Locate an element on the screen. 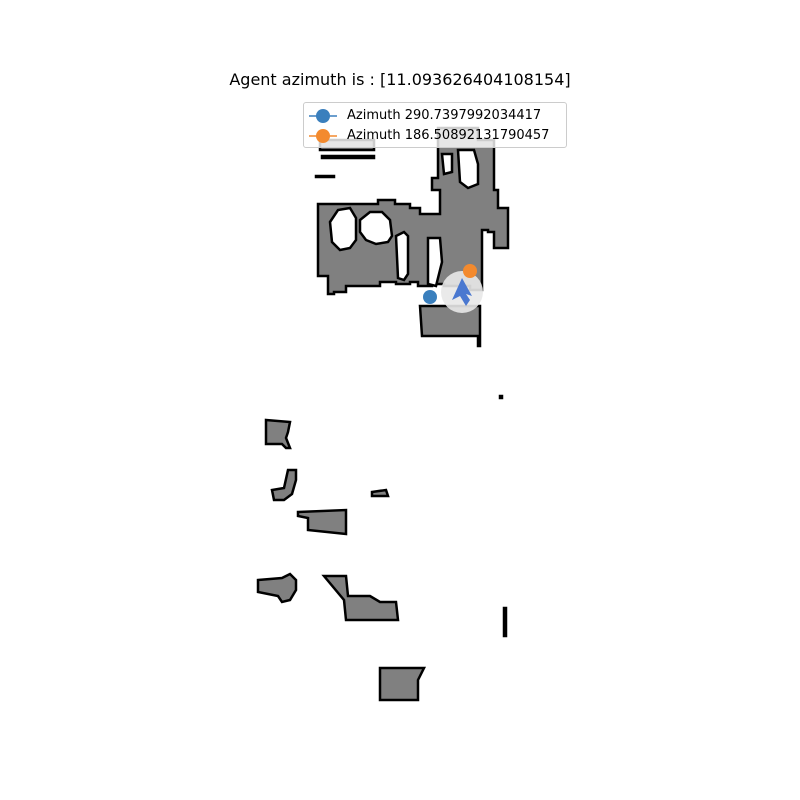 This screenshot has width=800, height=800. page-title: Agent azimuth is : [11.093626404108154] is located at coordinates (400, 79).